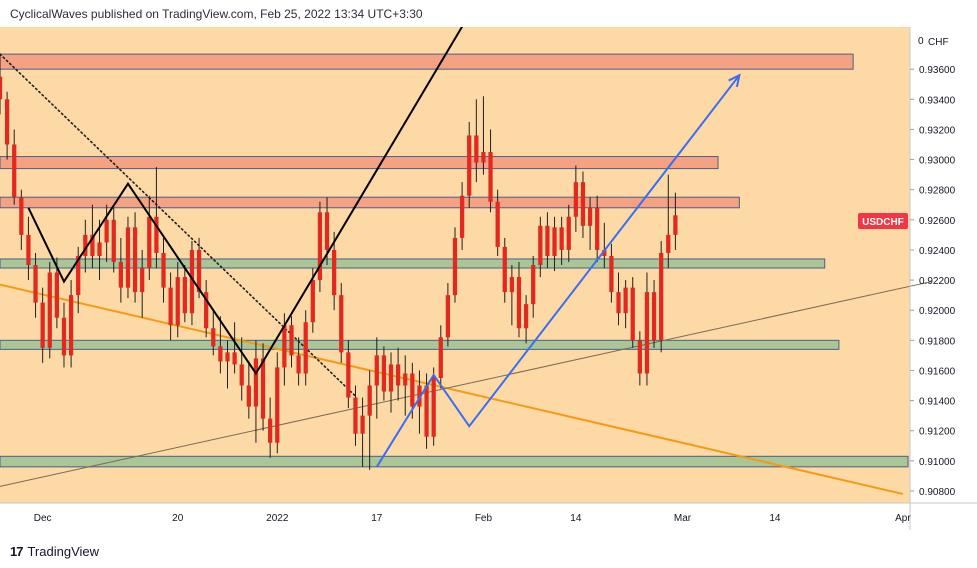 The image size is (977, 568). What do you see at coordinates (937, 462) in the screenshot?
I see `y-tick-label: 0.91000` at bounding box center [937, 462].